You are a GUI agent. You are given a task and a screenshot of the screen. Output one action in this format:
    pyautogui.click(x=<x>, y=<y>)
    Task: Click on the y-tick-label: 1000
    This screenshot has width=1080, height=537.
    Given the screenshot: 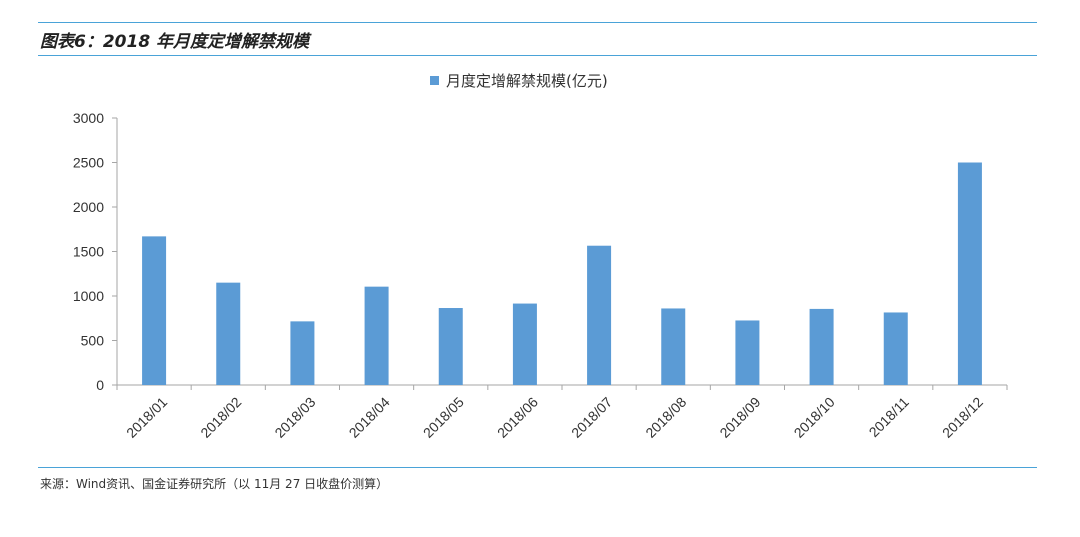 What is the action you would take?
    pyautogui.click(x=88, y=296)
    